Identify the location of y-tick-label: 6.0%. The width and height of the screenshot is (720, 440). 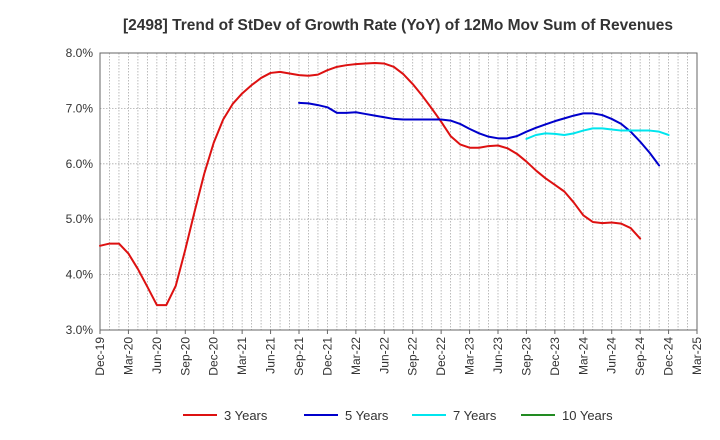
(80, 164).